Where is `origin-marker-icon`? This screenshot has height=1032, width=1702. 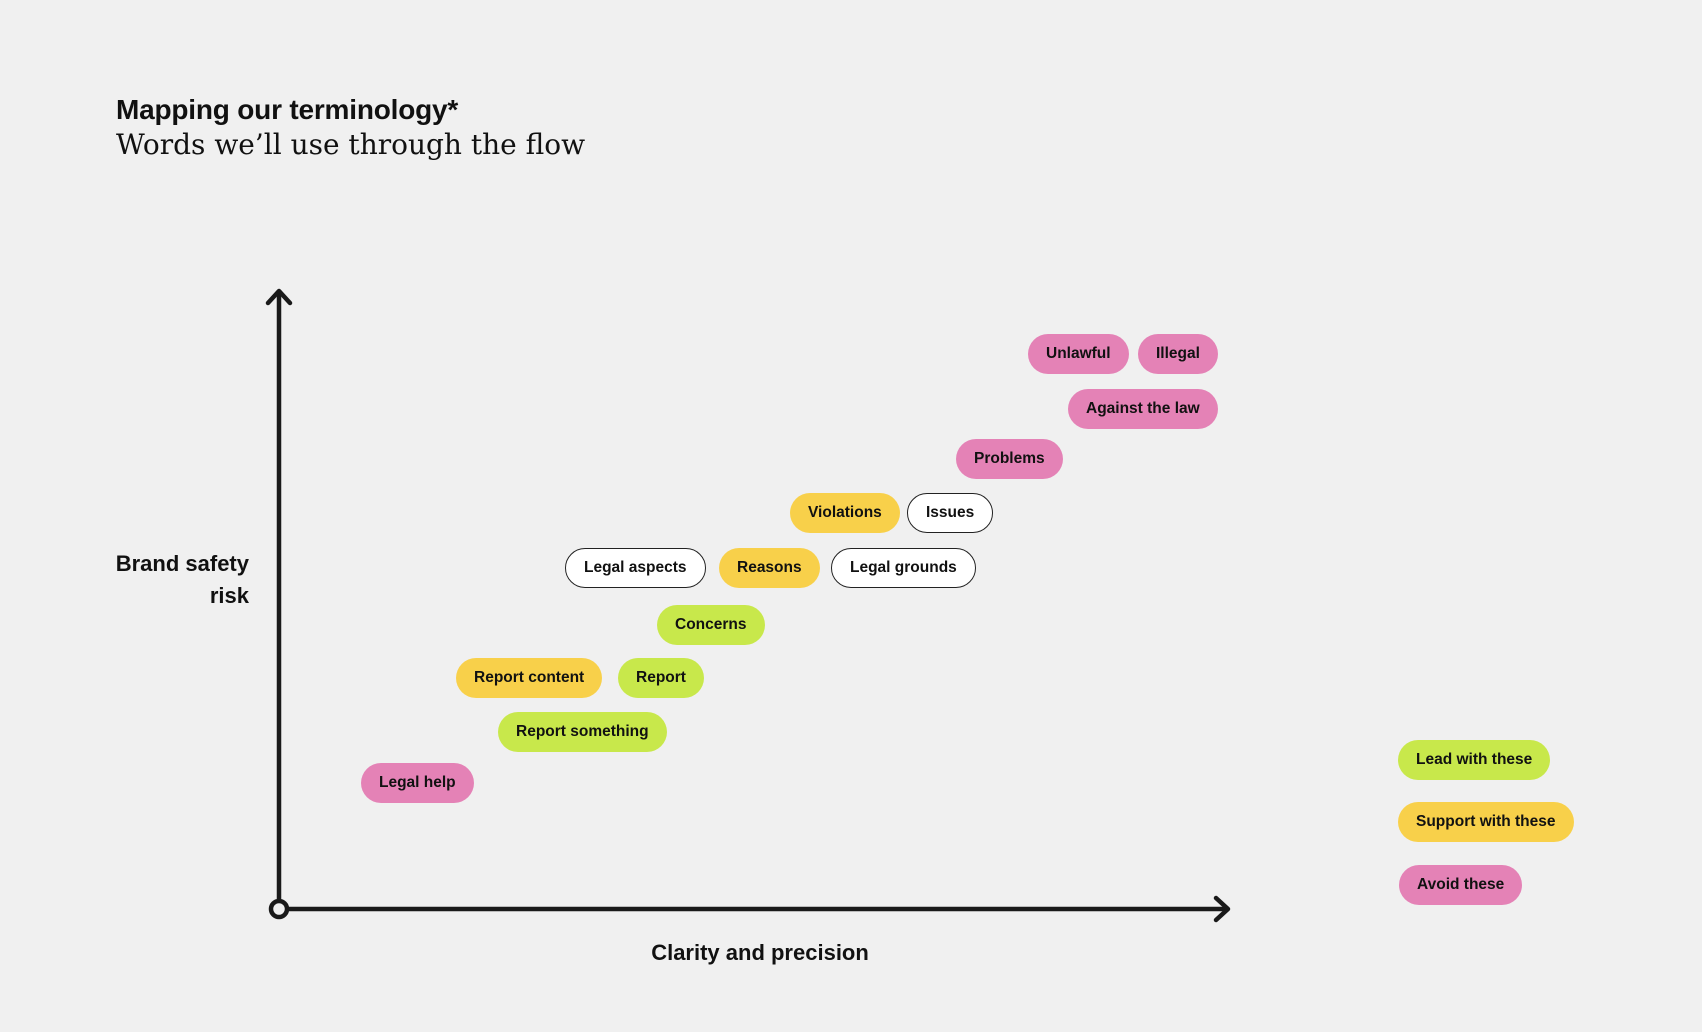 origin-marker-icon is located at coordinates (279, 909).